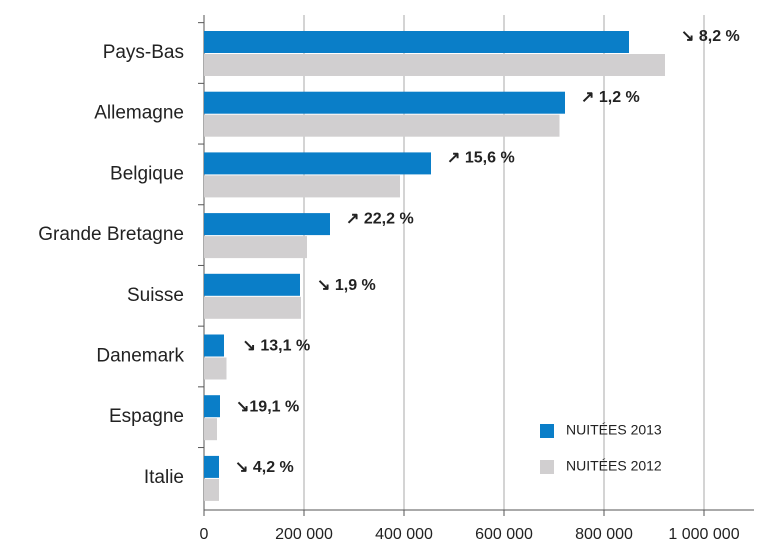  What do you see at coordinates (481, 158) in the screenshot?
I see `annotation: ↗ 15,6 %` at bounding box center [481, 158].